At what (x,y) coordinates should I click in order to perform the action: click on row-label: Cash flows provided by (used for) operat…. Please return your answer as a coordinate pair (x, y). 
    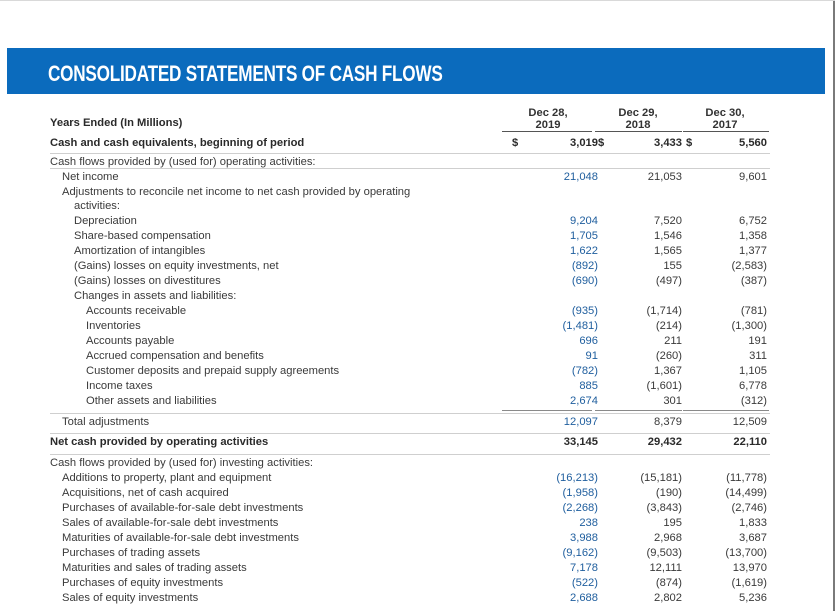
    Looking at the image, I should click on (183, 162).